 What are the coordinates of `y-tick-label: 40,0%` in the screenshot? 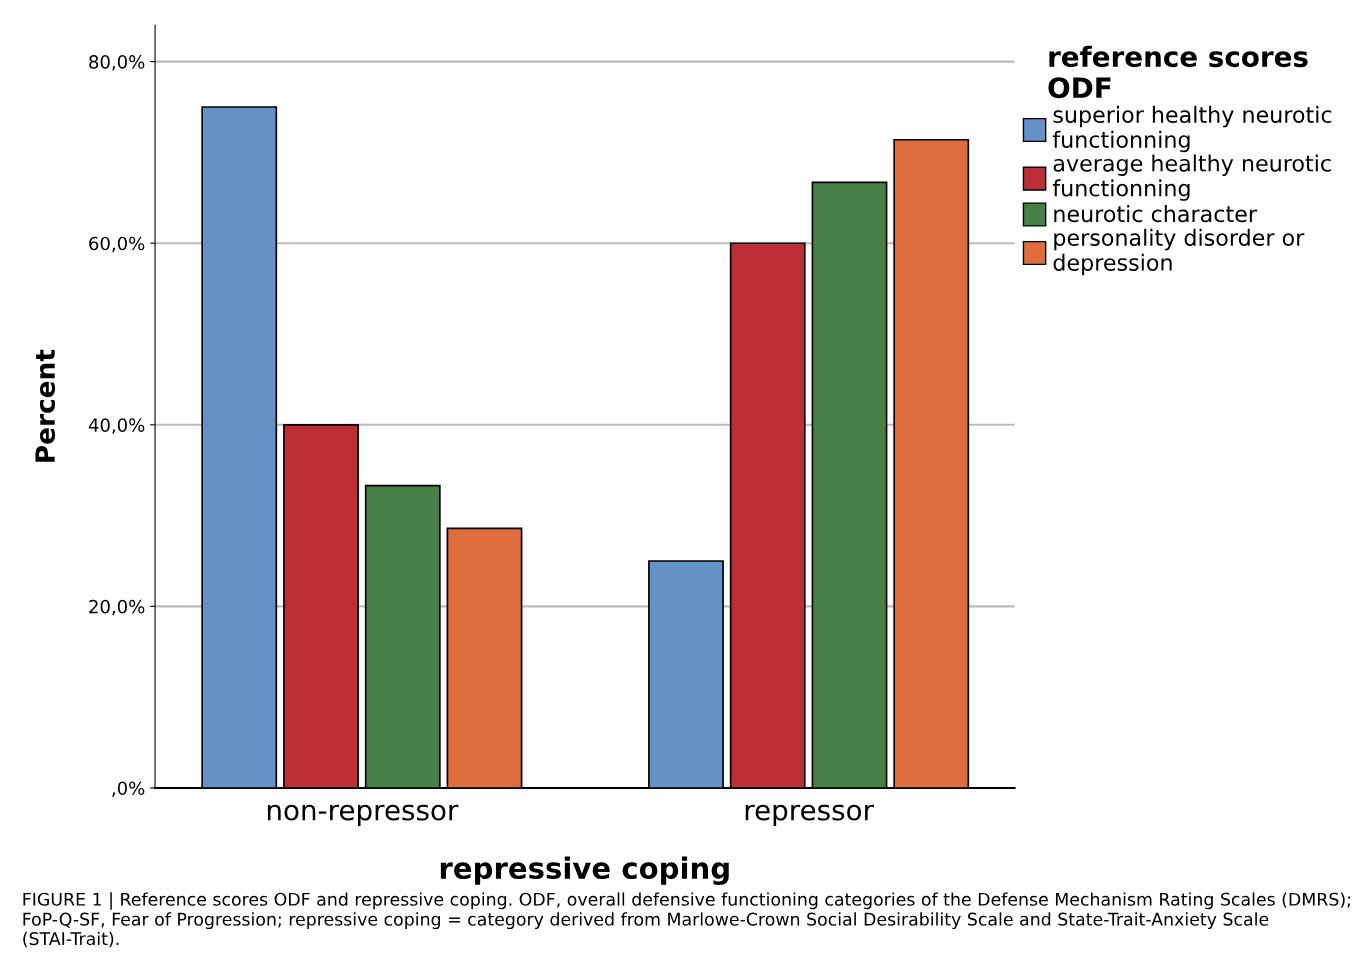 It's located at (116, 426).